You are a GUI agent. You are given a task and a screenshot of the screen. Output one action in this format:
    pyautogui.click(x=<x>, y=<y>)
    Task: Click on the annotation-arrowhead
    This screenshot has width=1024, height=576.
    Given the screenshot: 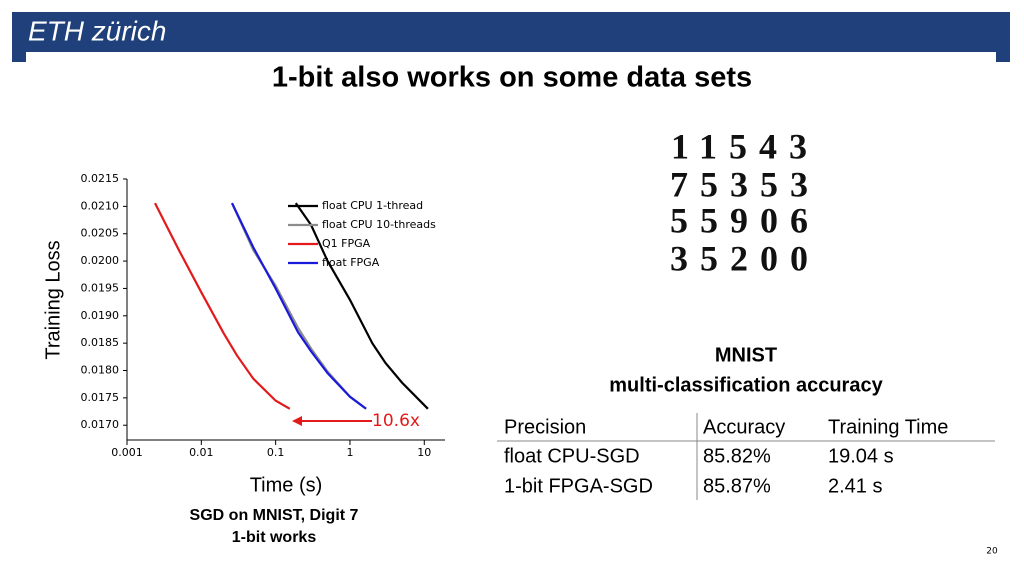 What is the action you would take?
    pyautogui.click(x=297, y=421)
    